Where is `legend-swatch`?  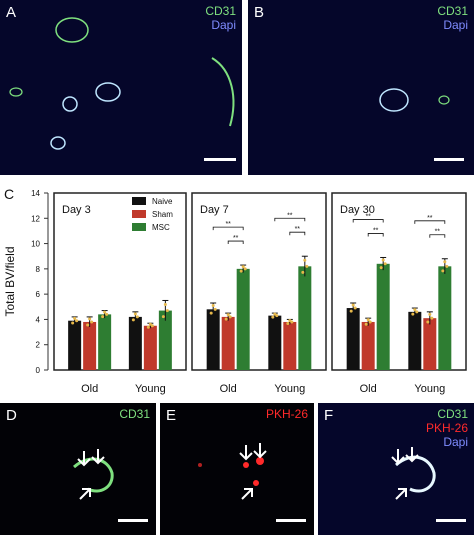 legend-swatch is located at coordinates (139, 201).